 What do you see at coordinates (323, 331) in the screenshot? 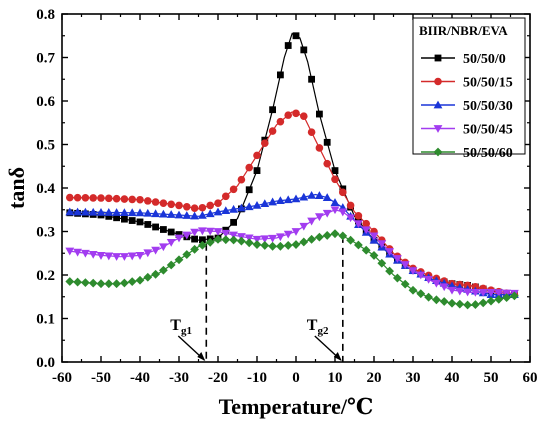
I see `tg2-label-subscript: g2` at bounding box center [323, 331].